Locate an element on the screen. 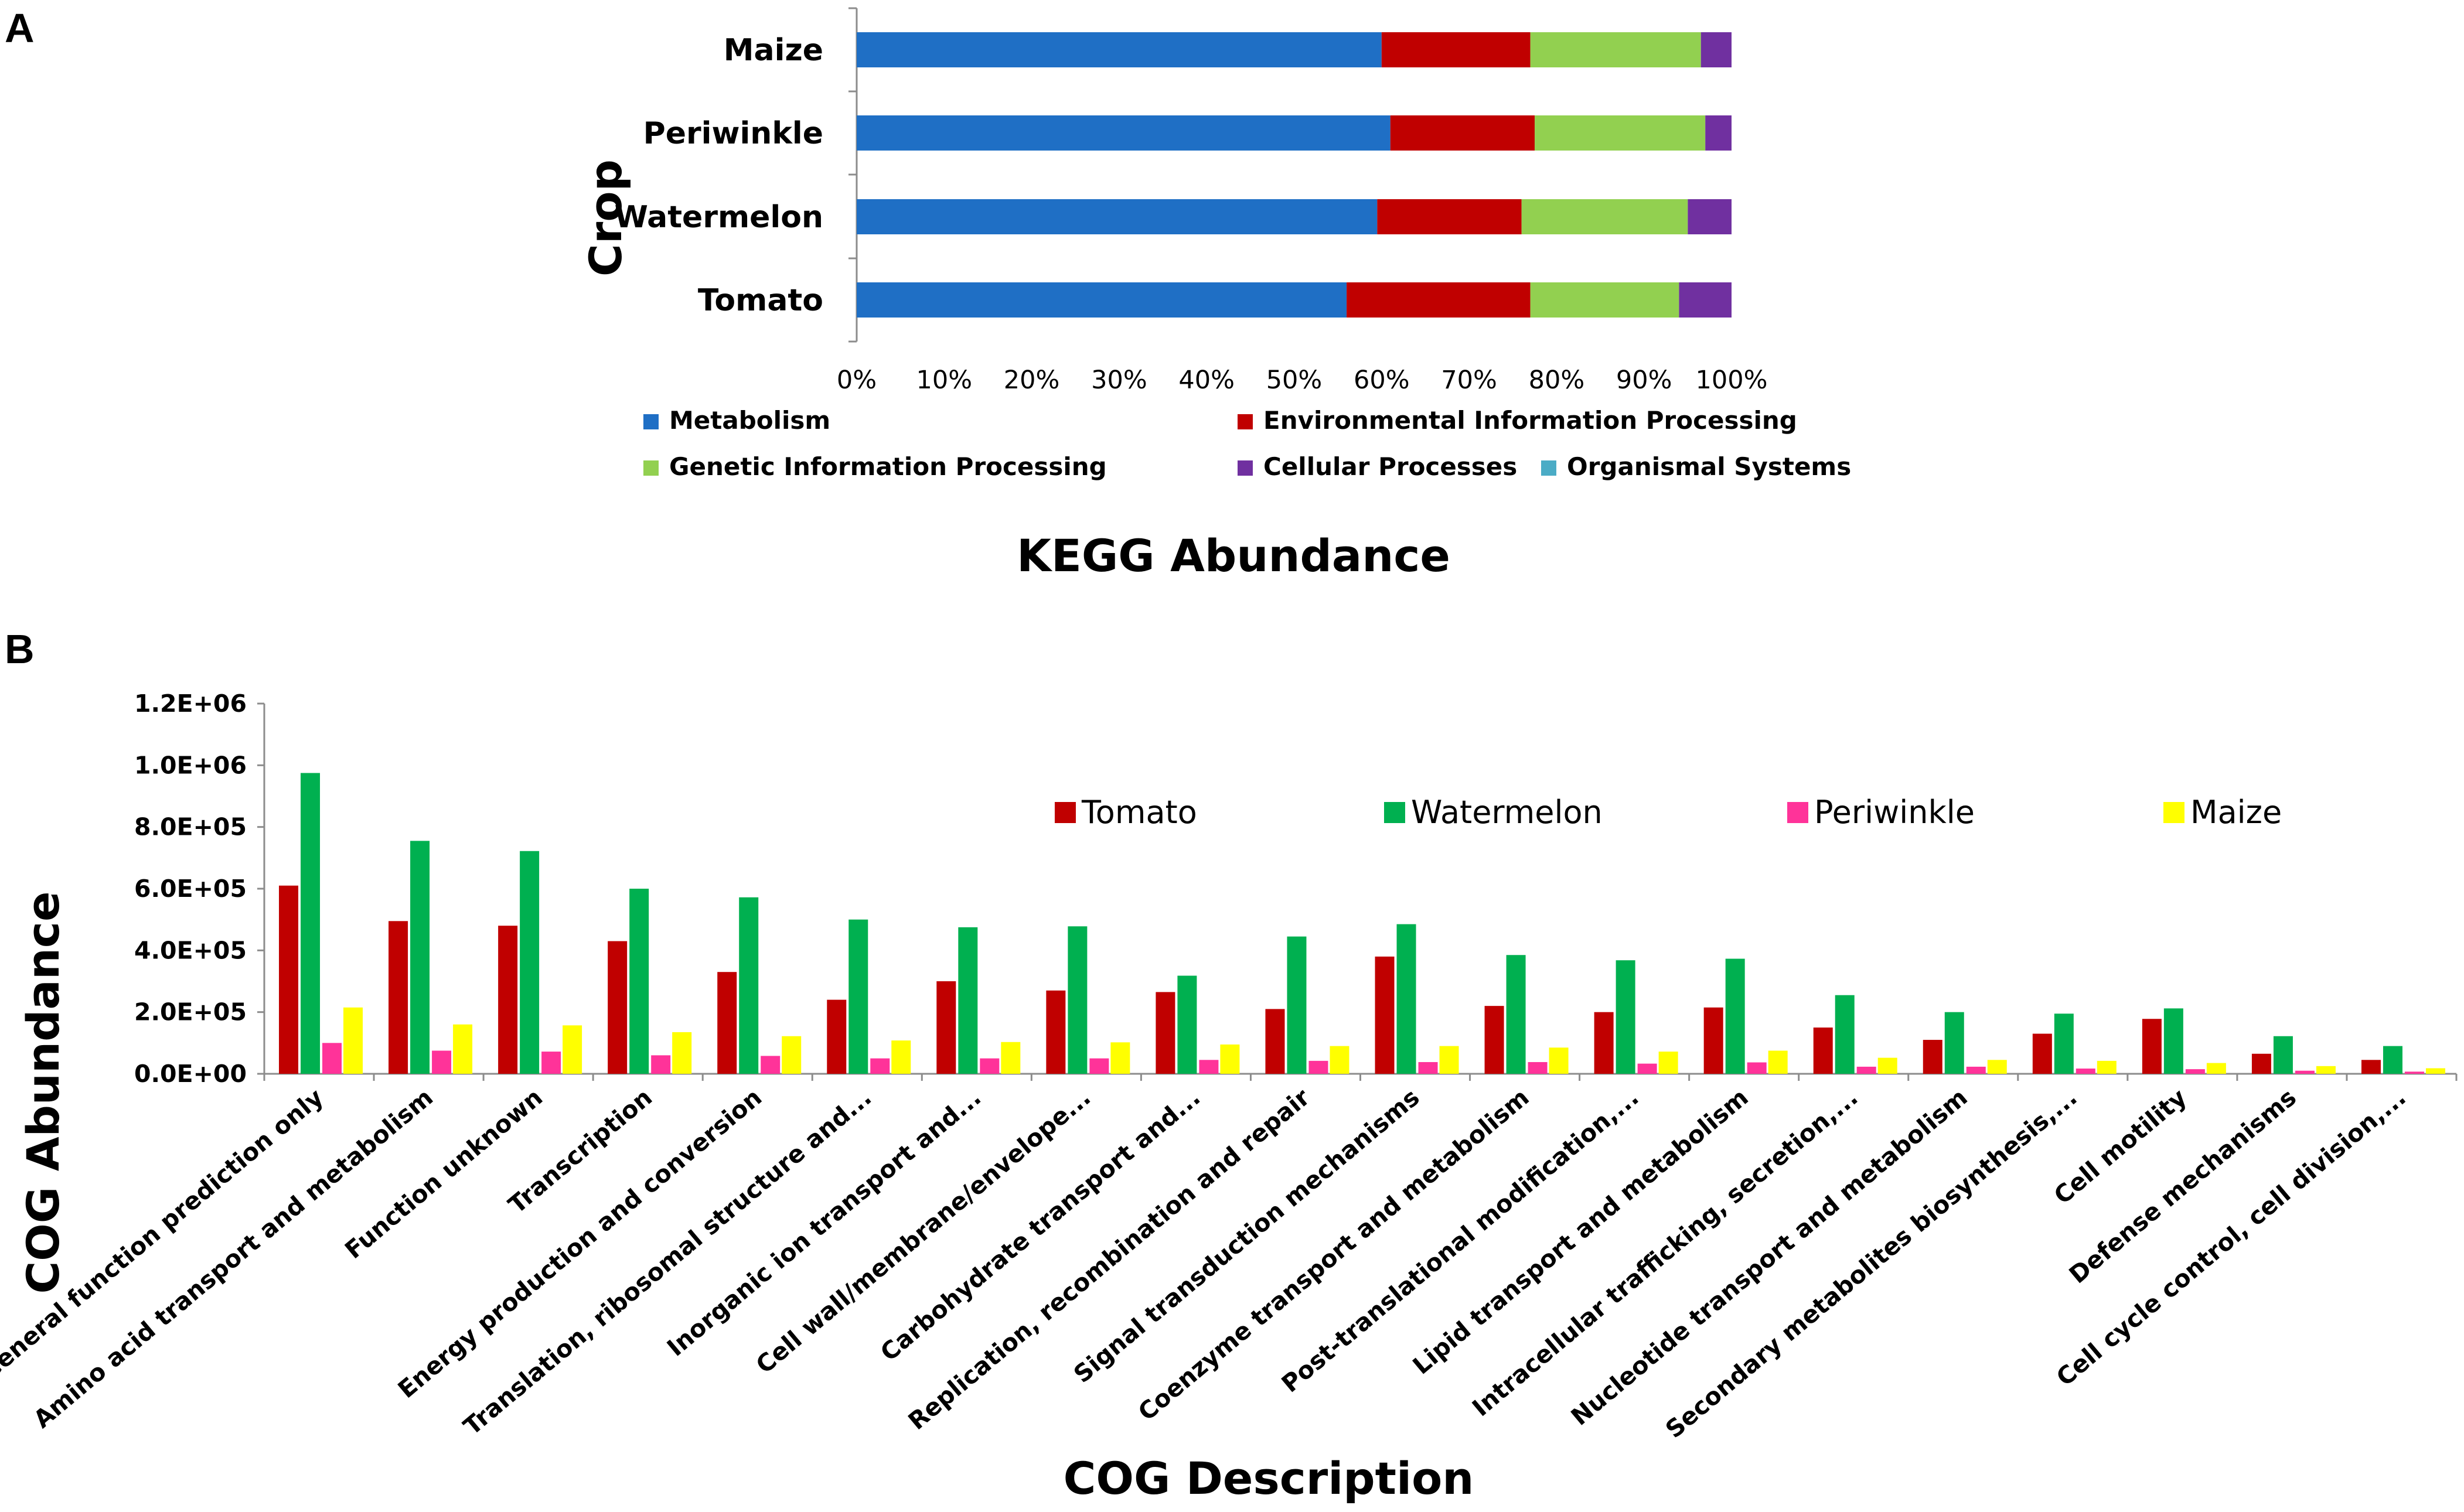  cog-category-label: Replication, recombination and repair is located at coordinates (1109, 1259).